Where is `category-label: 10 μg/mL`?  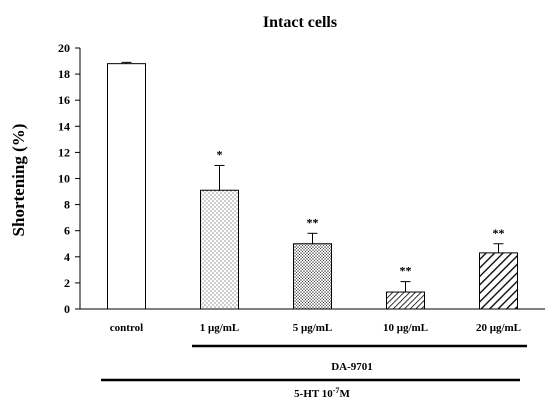
category-label: 10 μg/mL is located at coordinates (405, 328).